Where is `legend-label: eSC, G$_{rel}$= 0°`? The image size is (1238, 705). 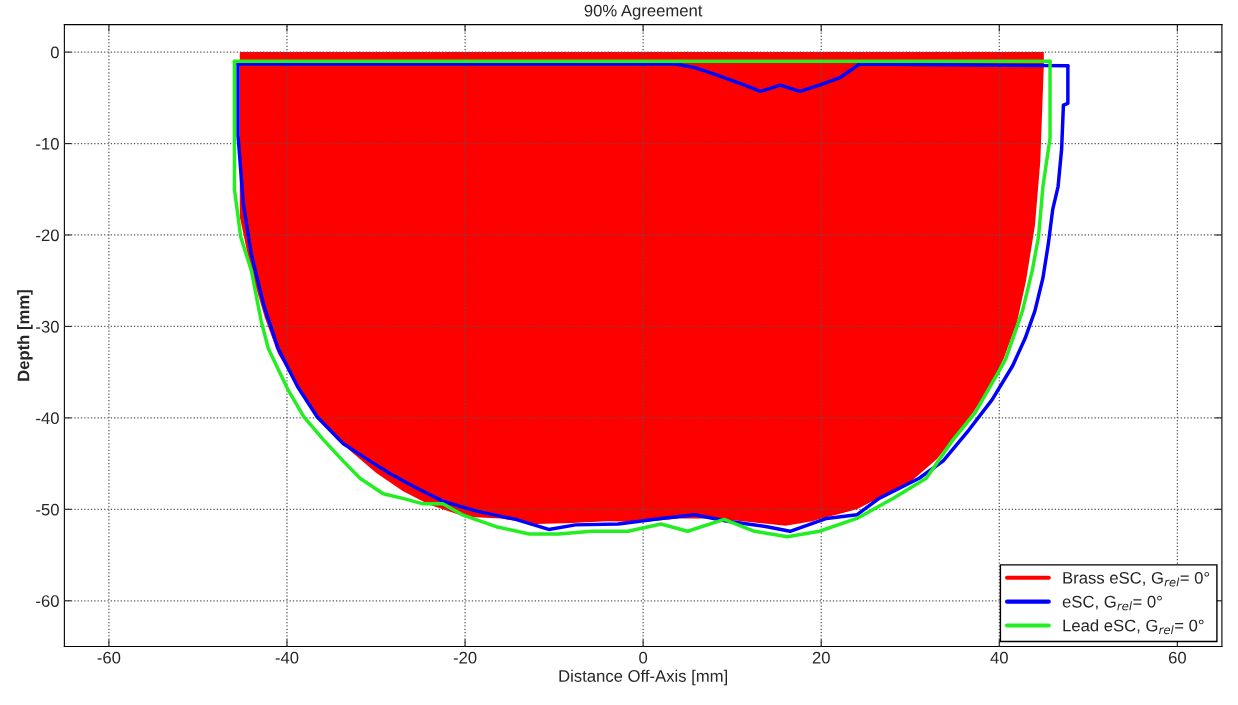 legend-label: eSC, G$_{rel}$= 0° is located at coordinates (1112, 603).